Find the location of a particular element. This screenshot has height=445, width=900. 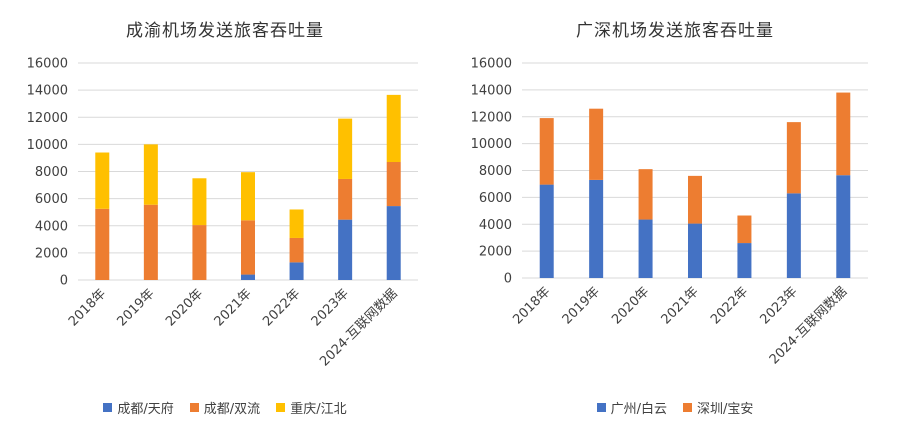

chart-title: 广深机场发送旅客吞吐量 is located at coordinates (675, 31).